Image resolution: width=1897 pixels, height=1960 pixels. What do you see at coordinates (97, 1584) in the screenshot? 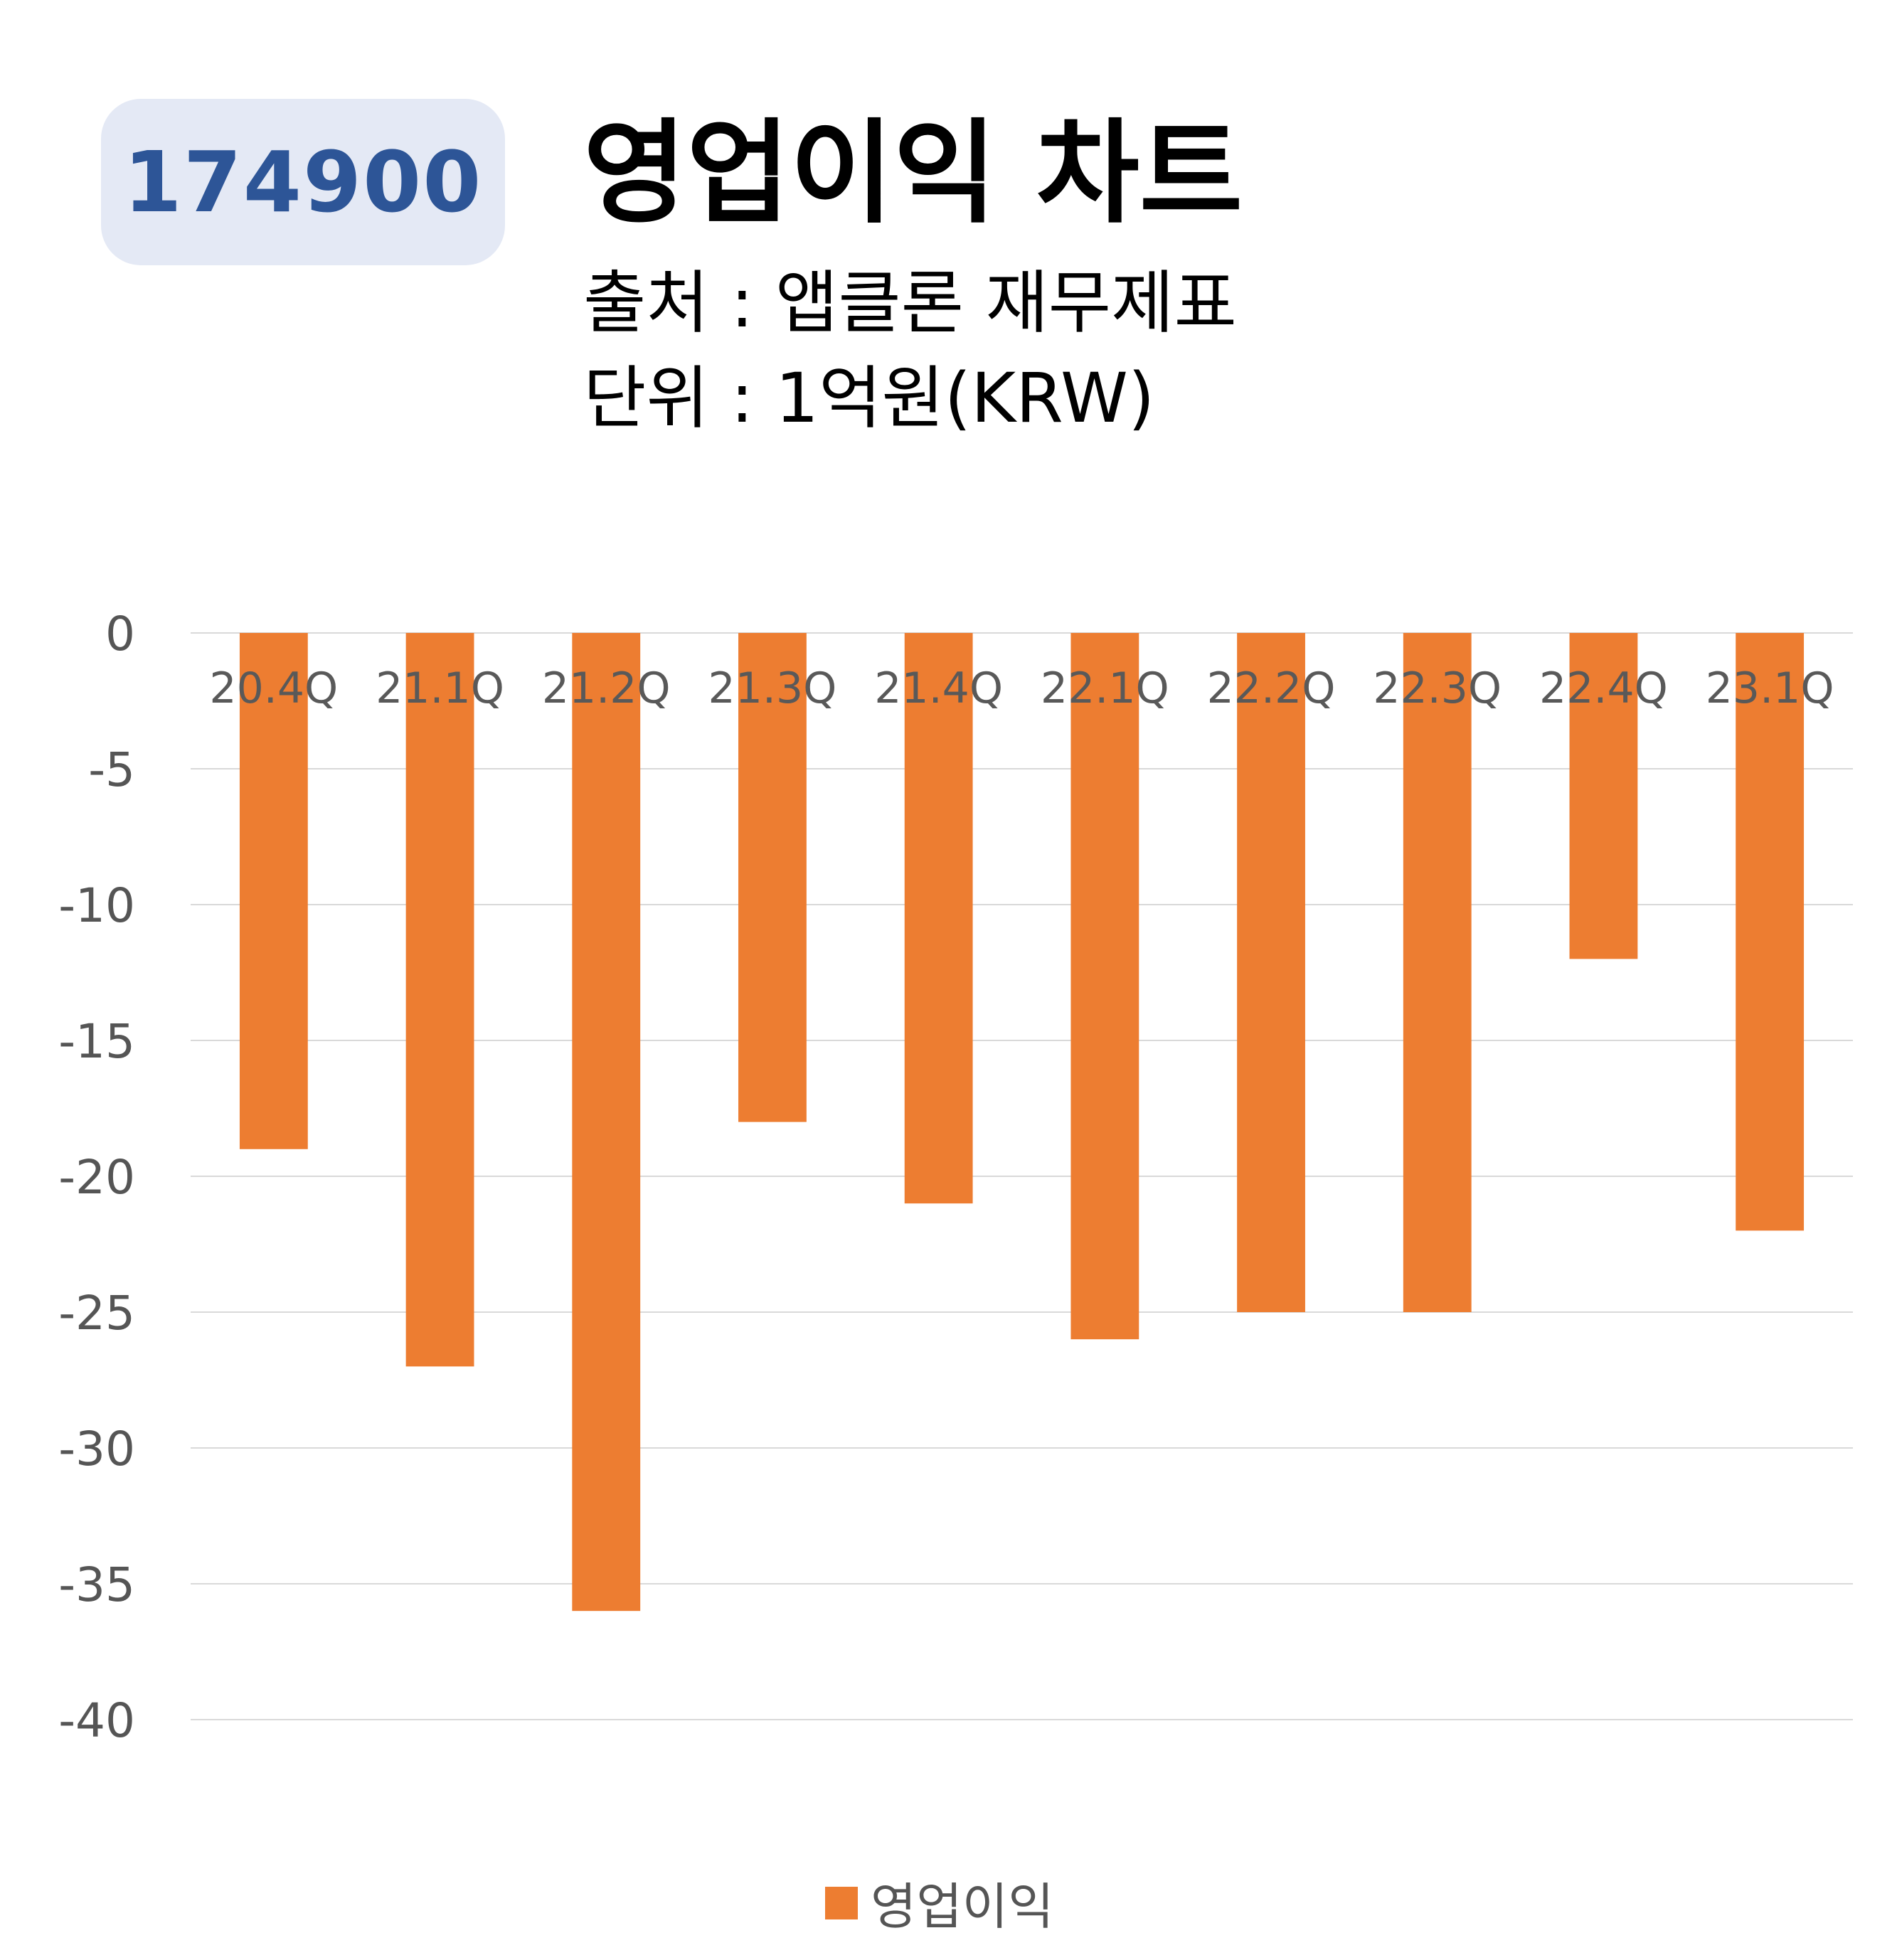
I see `y-tick-label: -35` at bounding box center [97, 1584].